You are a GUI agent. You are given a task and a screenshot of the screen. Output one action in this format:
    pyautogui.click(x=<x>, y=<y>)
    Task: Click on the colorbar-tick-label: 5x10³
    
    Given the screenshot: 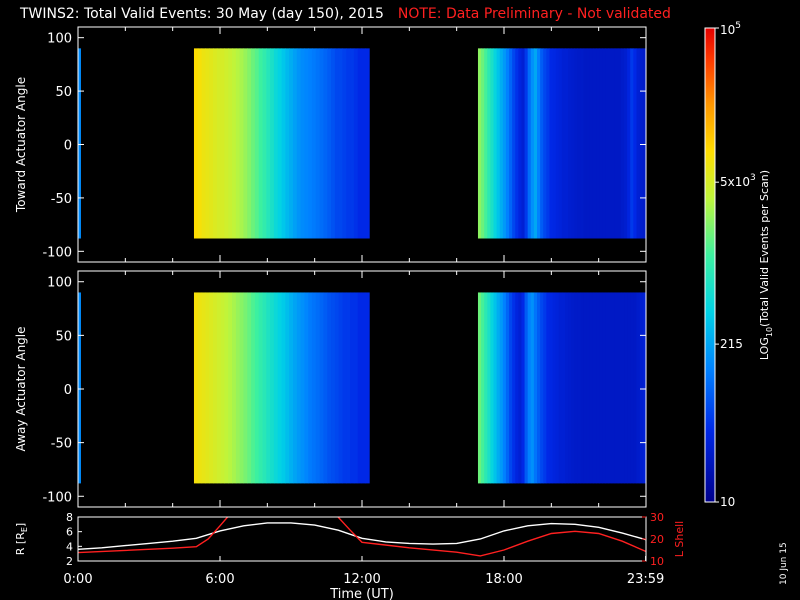 What is the action you would take?
    pyautogui.click(x=738, y=181)
    